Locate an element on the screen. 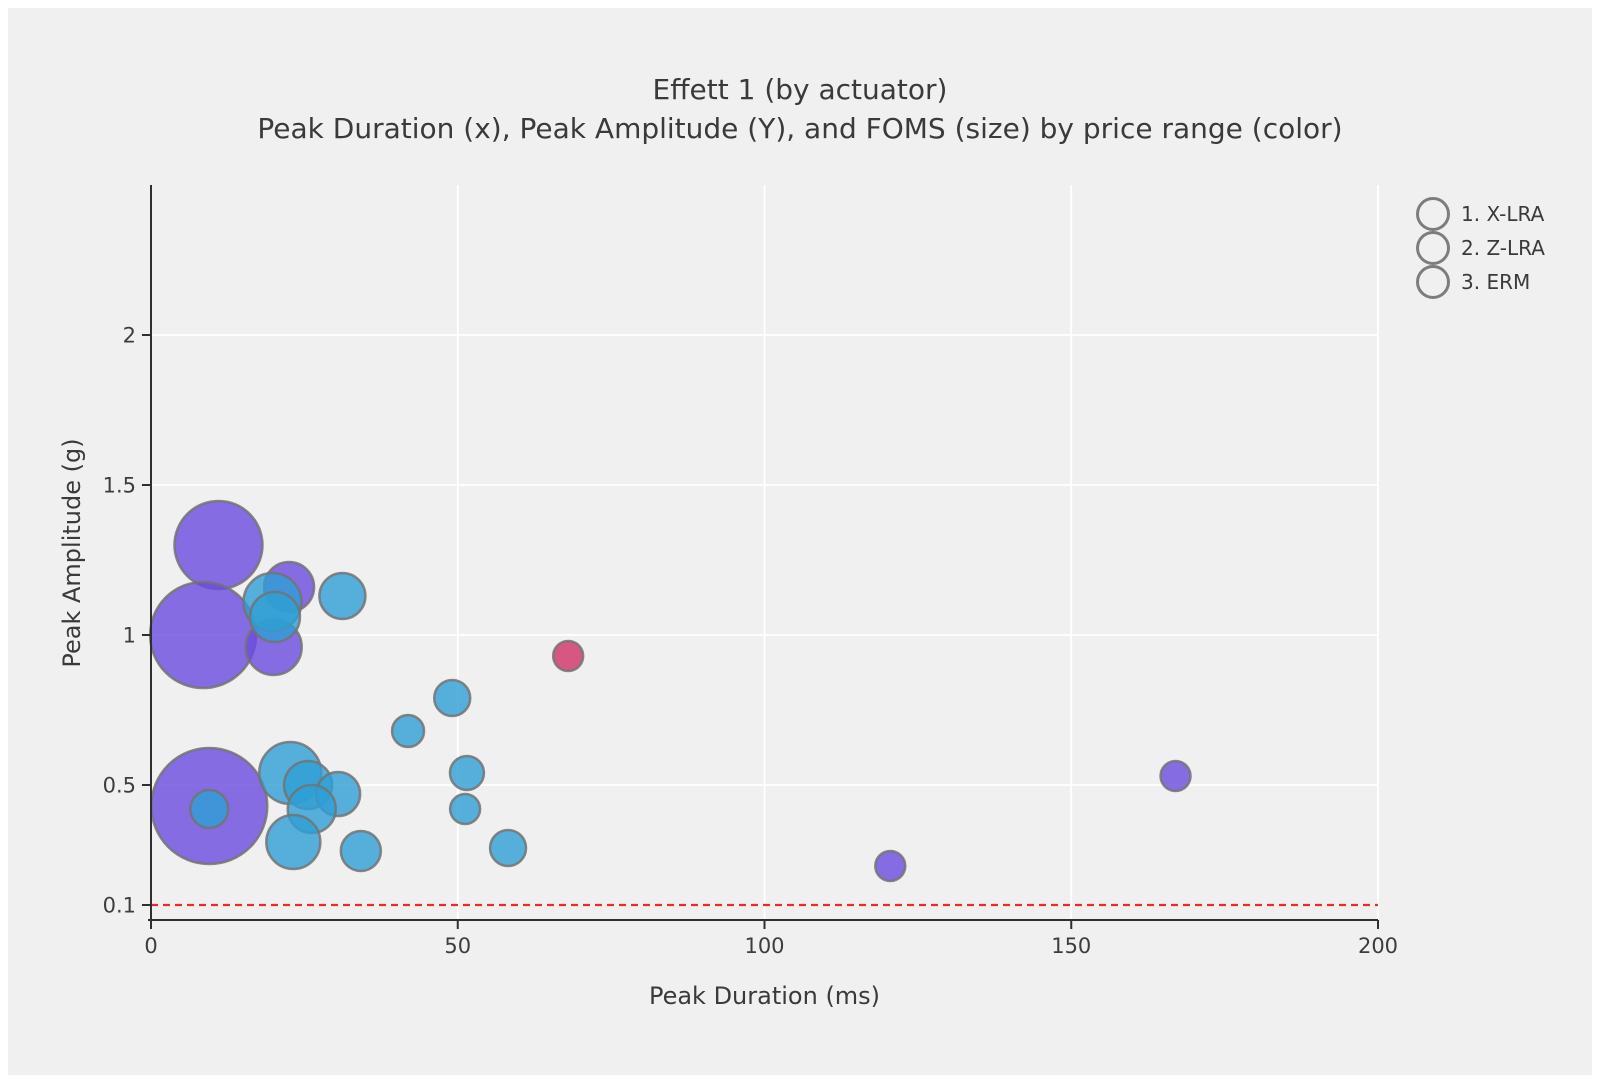  y-tick-label: 0.1 is located at coordinates (119, 906).